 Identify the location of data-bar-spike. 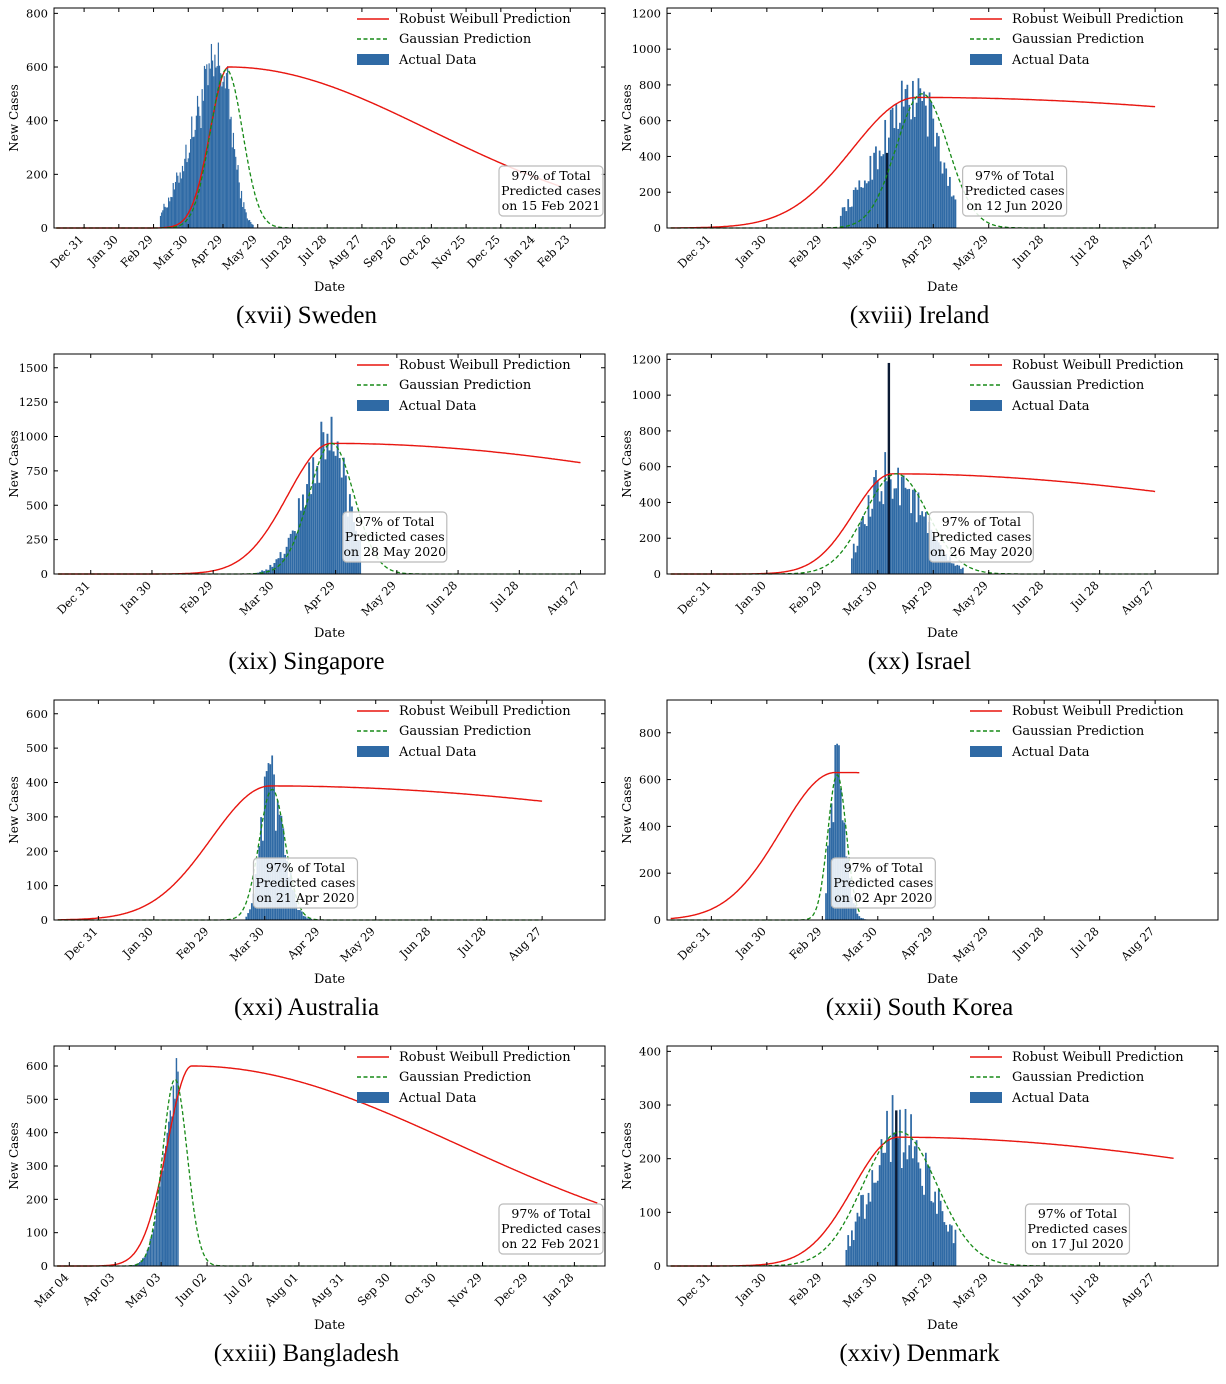
(889, 468).